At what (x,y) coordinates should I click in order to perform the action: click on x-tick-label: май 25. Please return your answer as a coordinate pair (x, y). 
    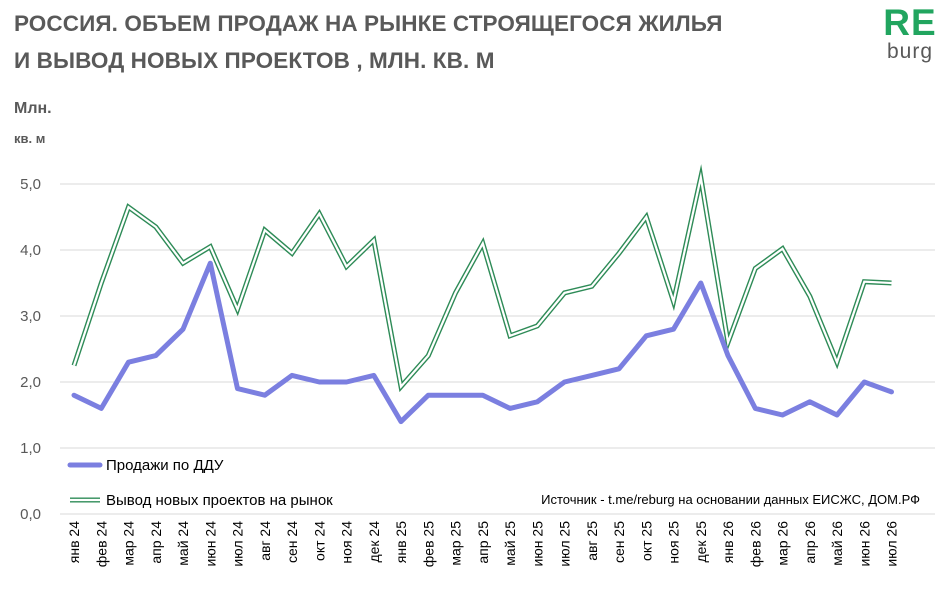
    Looking at the image, I should click on (510, 543).